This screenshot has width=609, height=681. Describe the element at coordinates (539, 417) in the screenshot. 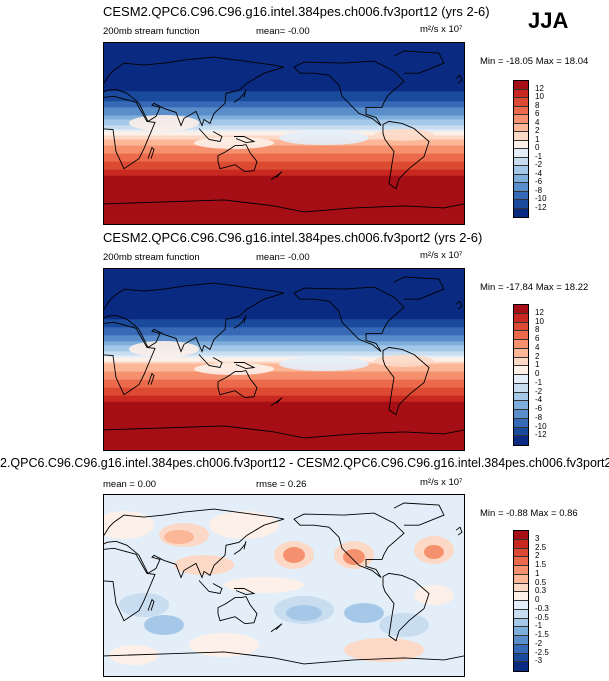

I see `colorbar-tick-label: -8` at that location.